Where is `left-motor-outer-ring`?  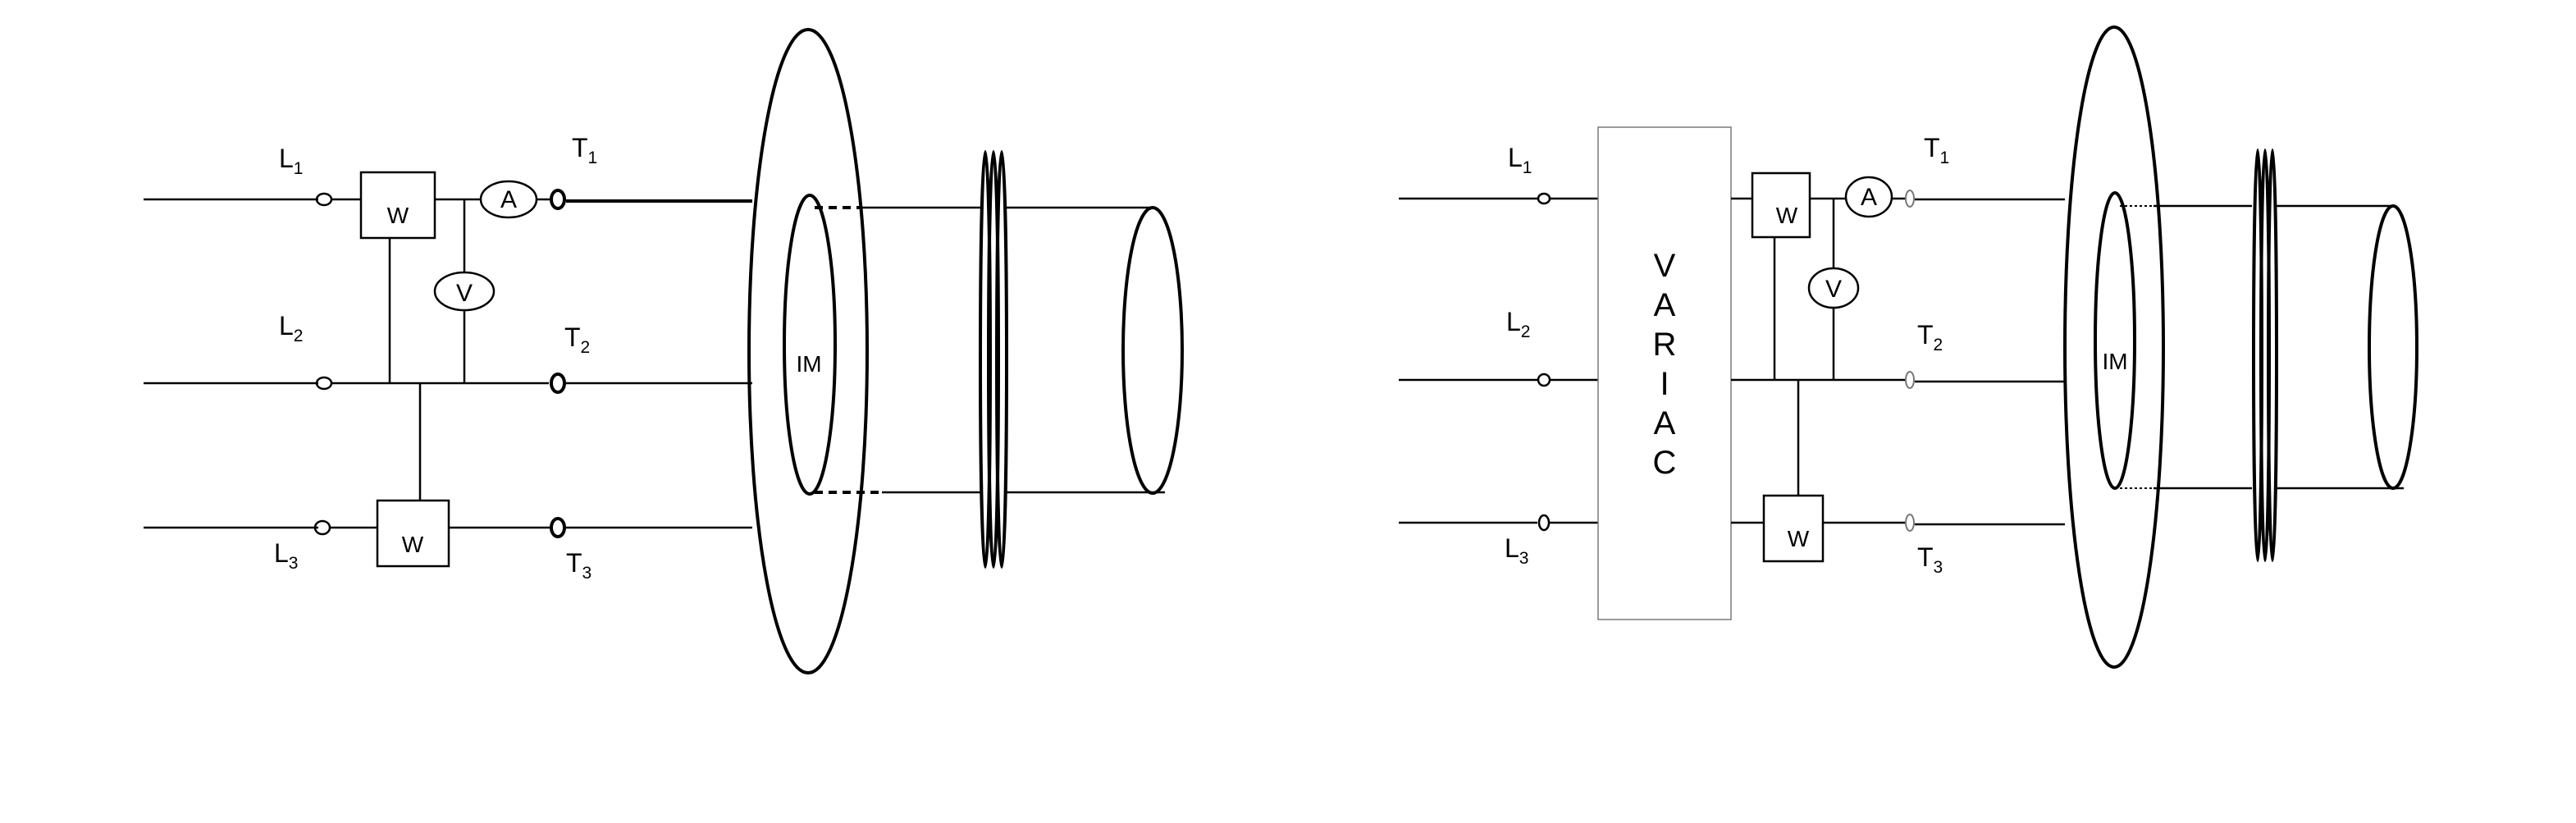
left-motor-outer-ring is located at coordinates (808, 351).